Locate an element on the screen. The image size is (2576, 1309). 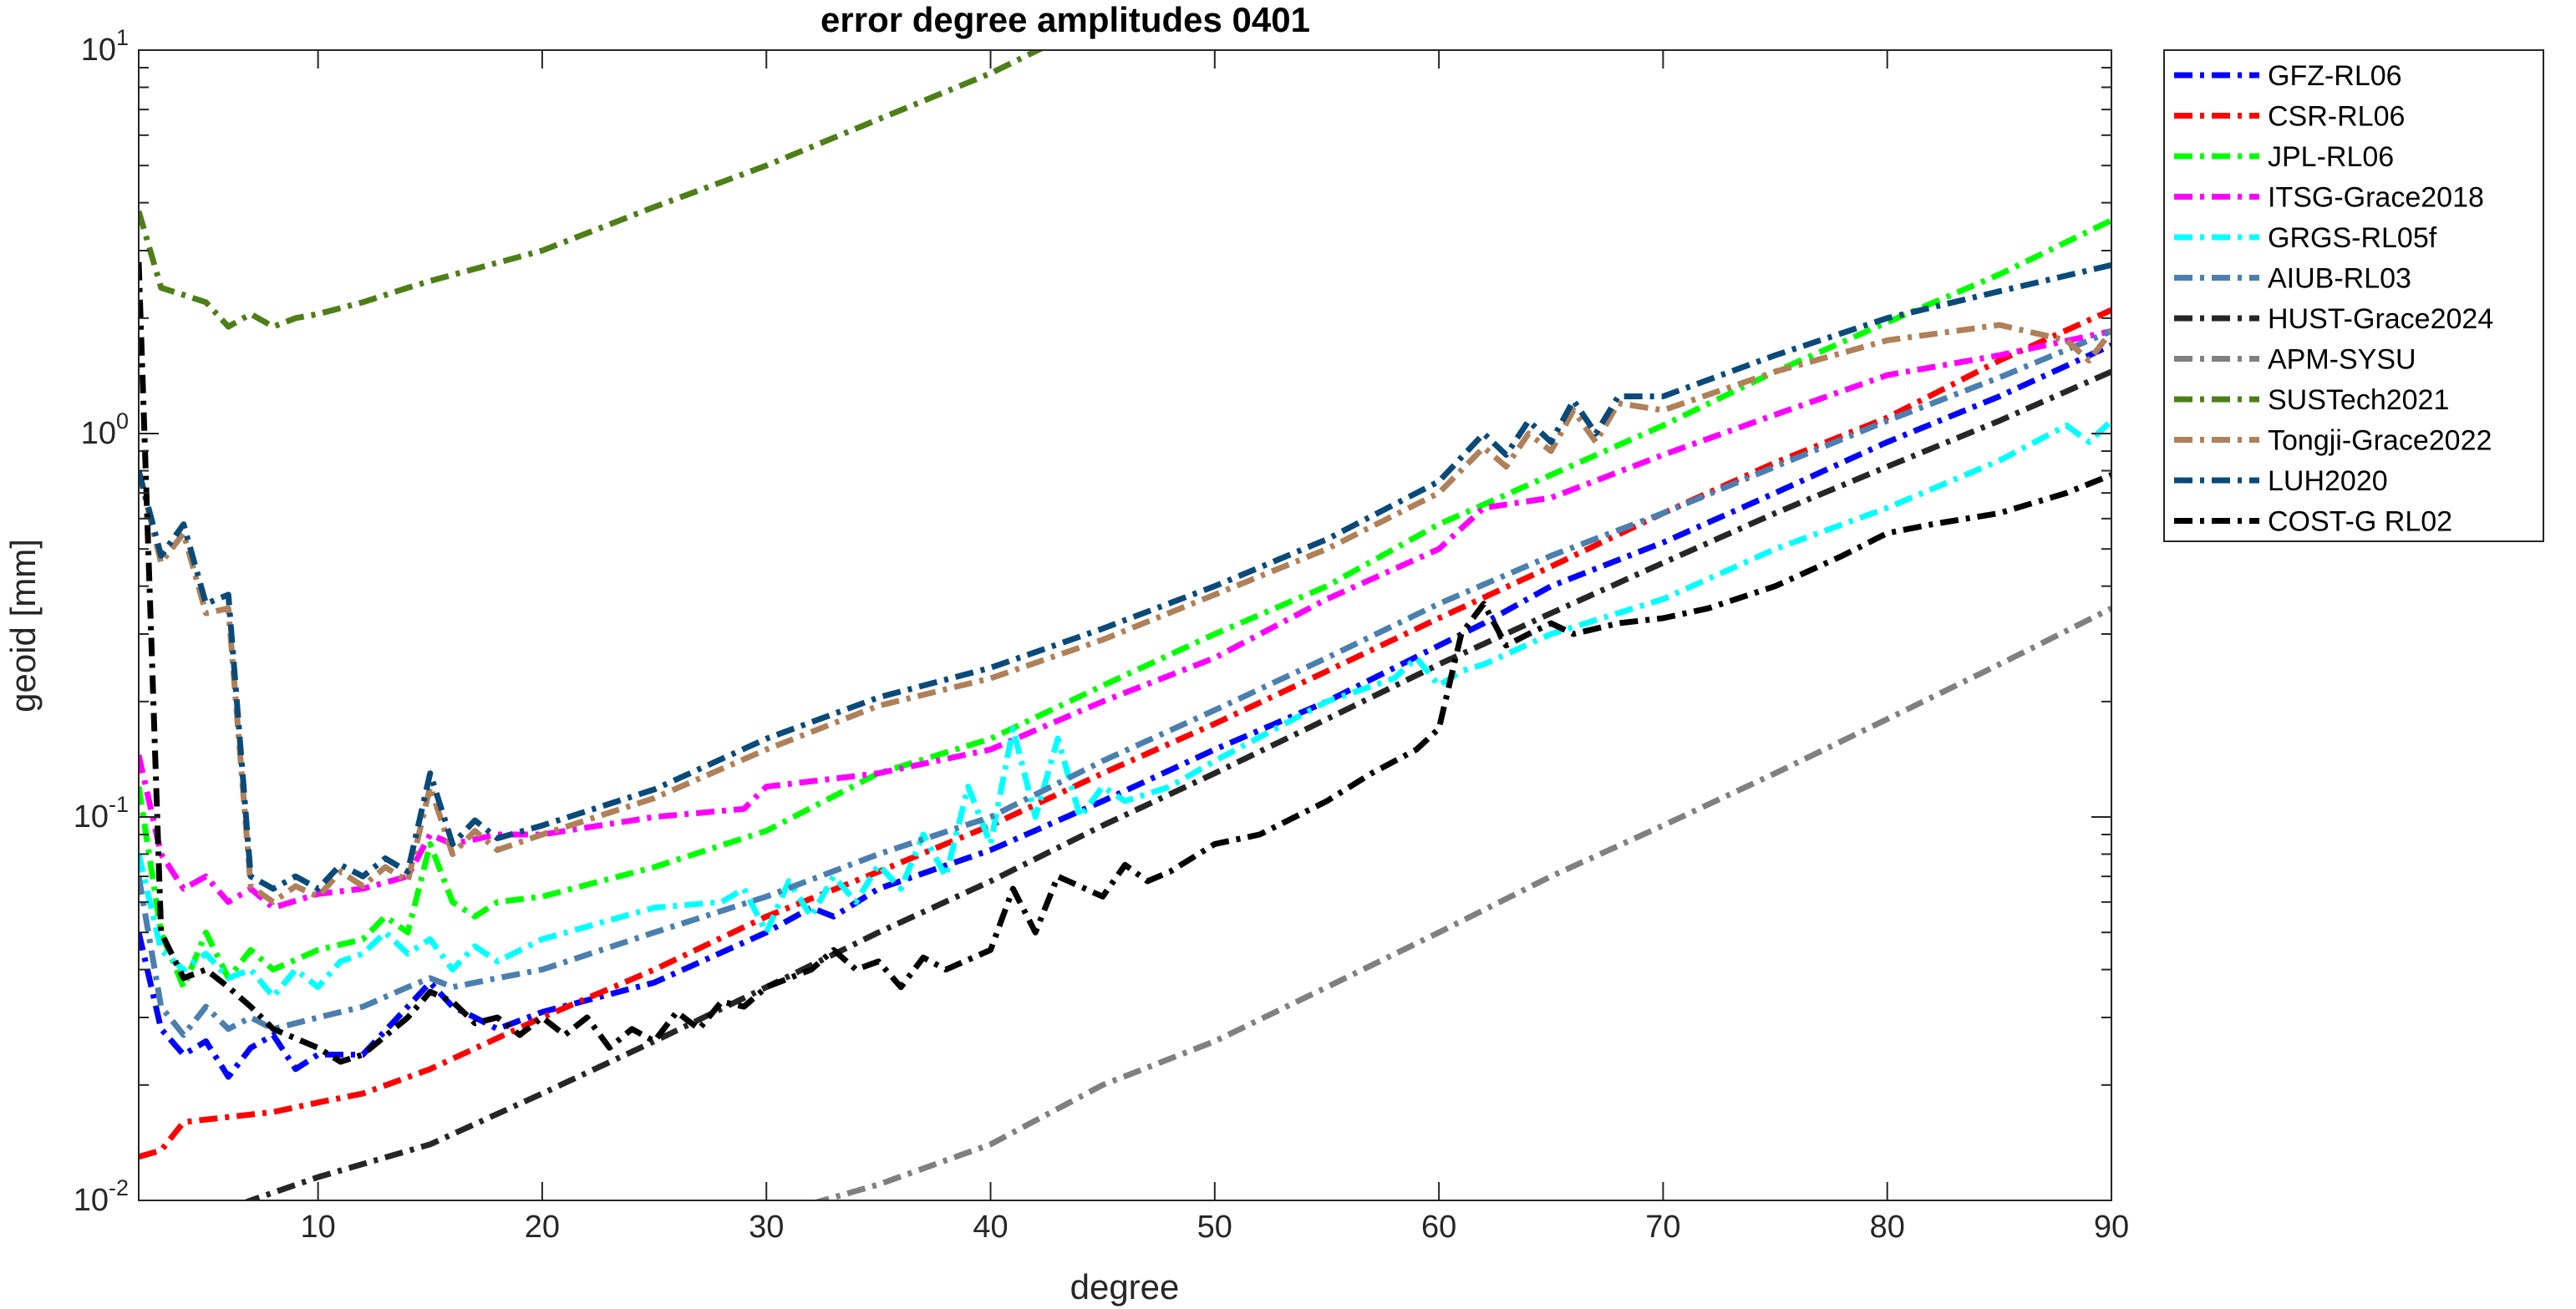
legend-label-6: HUST-Grace2024 is located at coordinates (2380, 319).